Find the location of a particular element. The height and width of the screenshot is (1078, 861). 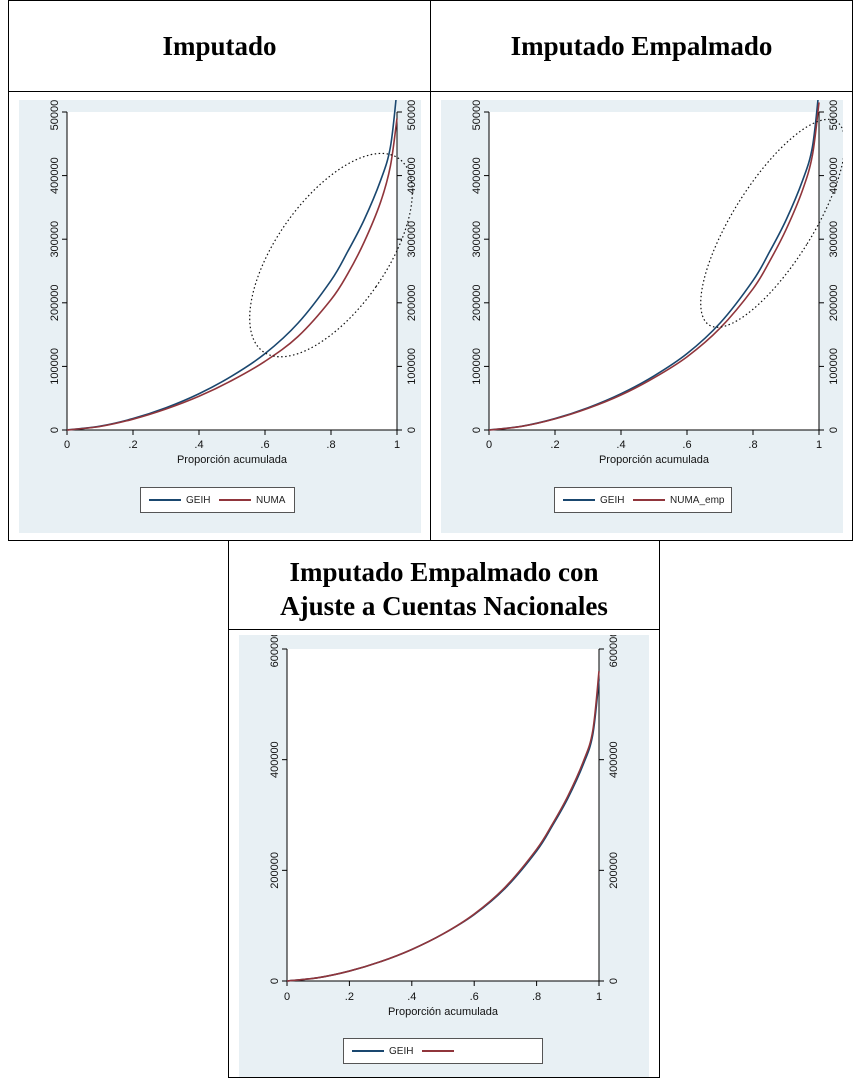

chart-title-line-1: Imputado Empalmado con is located at coordinates (444, 572).